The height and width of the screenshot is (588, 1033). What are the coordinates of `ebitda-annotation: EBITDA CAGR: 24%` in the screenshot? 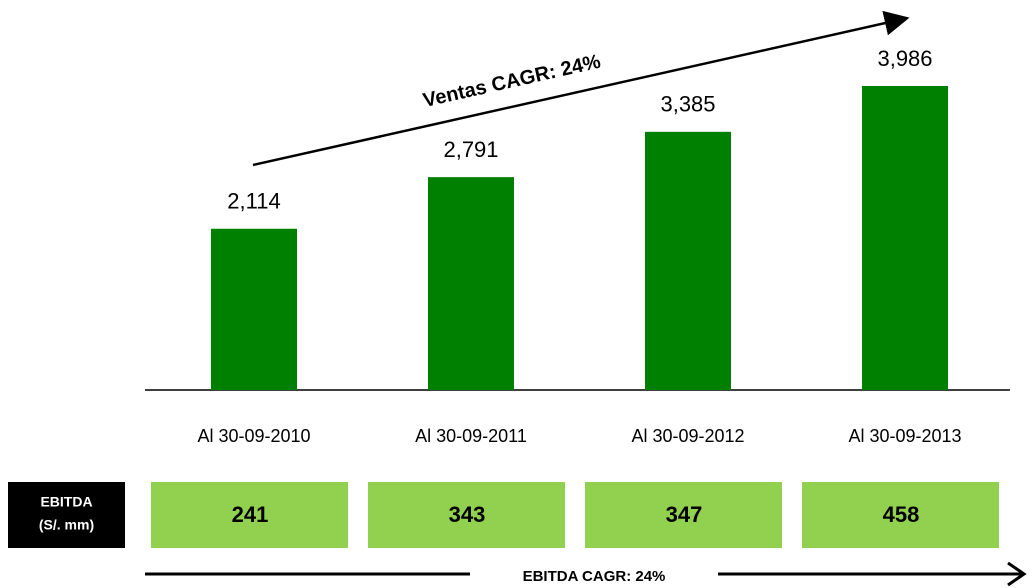 It's located at (594, 576).